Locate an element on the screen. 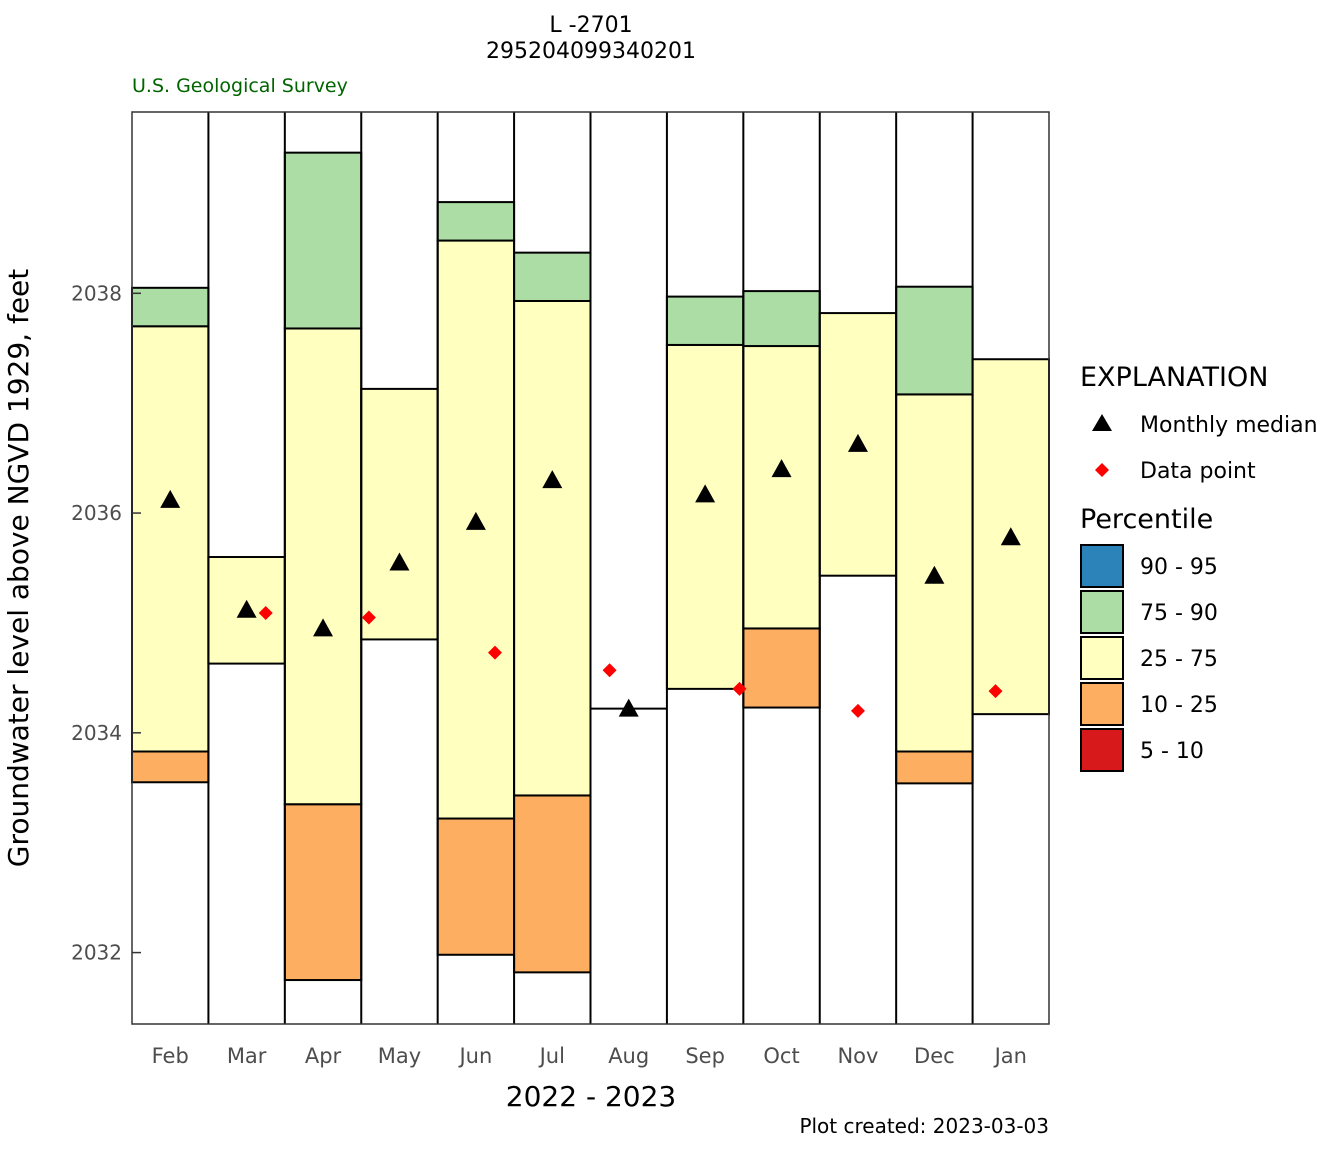 The height and width of the screenshot is (1156, 1344). band-75-90-sep is located at coordinates (705, 320).